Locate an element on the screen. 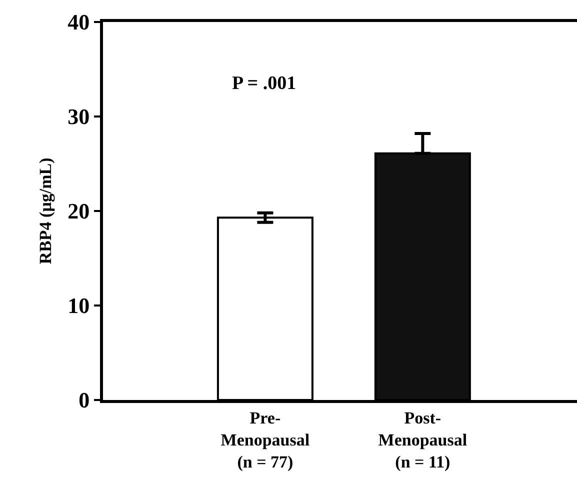 The image size is (577, 495). y-tick-label: 0 is located at coordinates (84, 400).